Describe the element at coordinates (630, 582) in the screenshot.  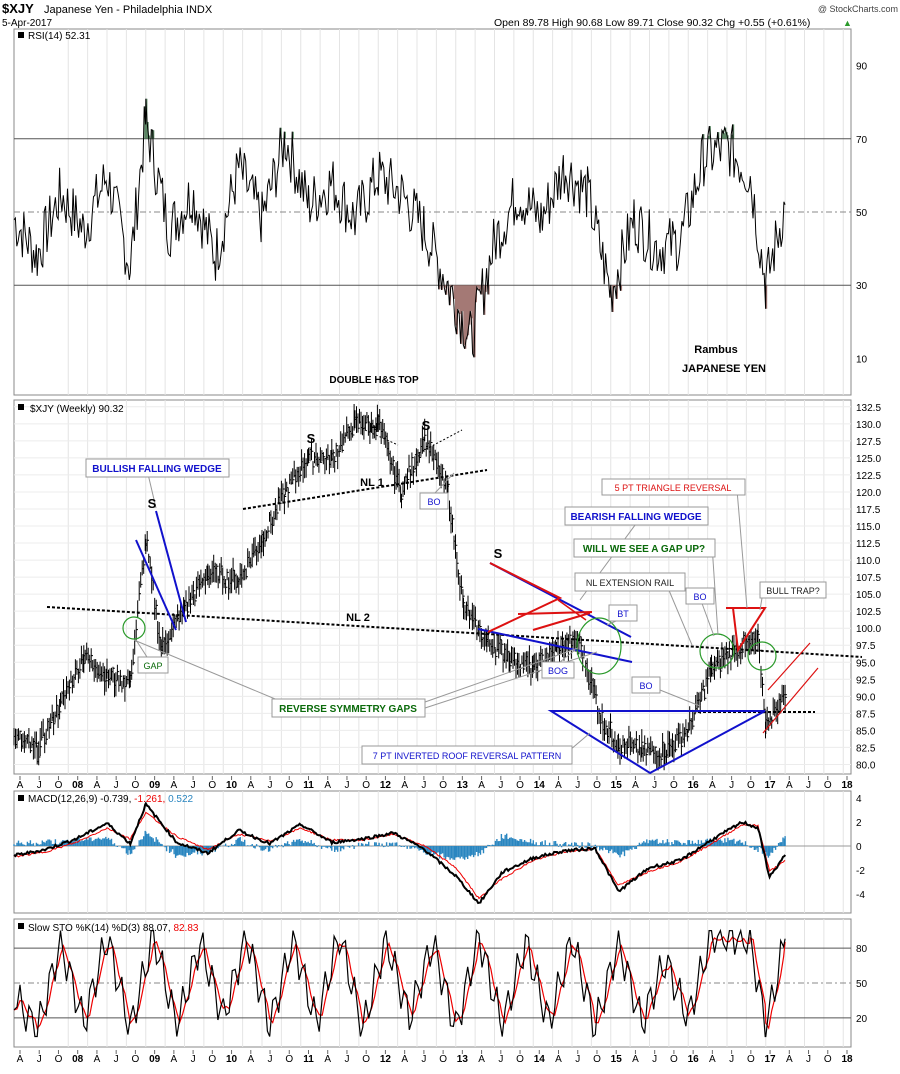
I see `nl-extension-box: NL EXTENSION RAIL` at that location.